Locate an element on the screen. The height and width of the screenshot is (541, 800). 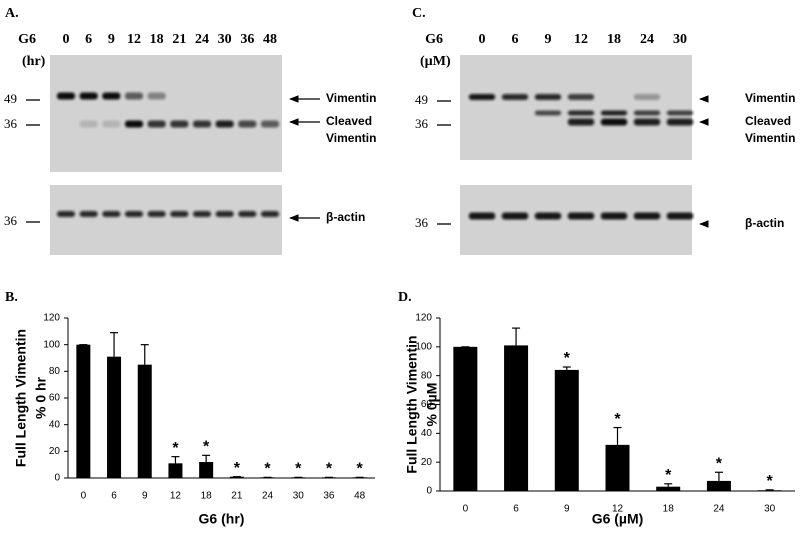
x-tick-label: 24 is located at coordinates (719, 509).